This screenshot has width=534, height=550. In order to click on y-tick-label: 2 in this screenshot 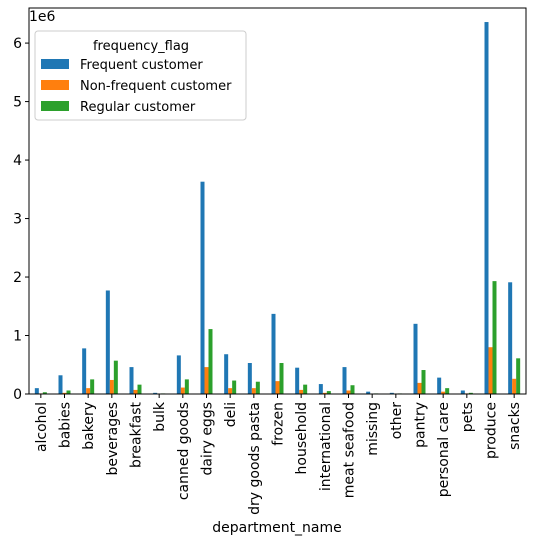, I will do `click(17, 278)`.